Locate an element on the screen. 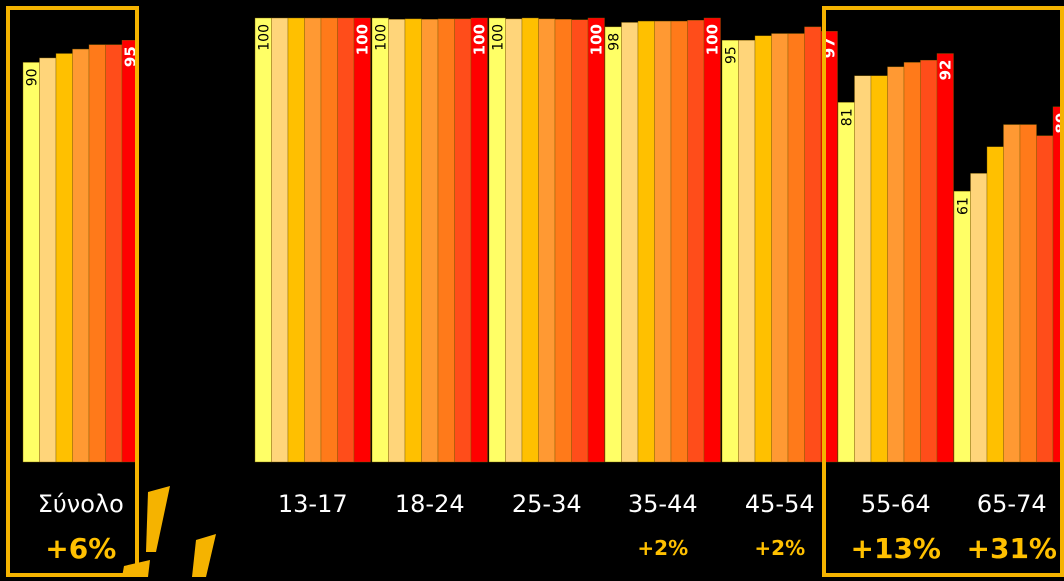  category-label: 13-17 is located at coordinates (312, 504).